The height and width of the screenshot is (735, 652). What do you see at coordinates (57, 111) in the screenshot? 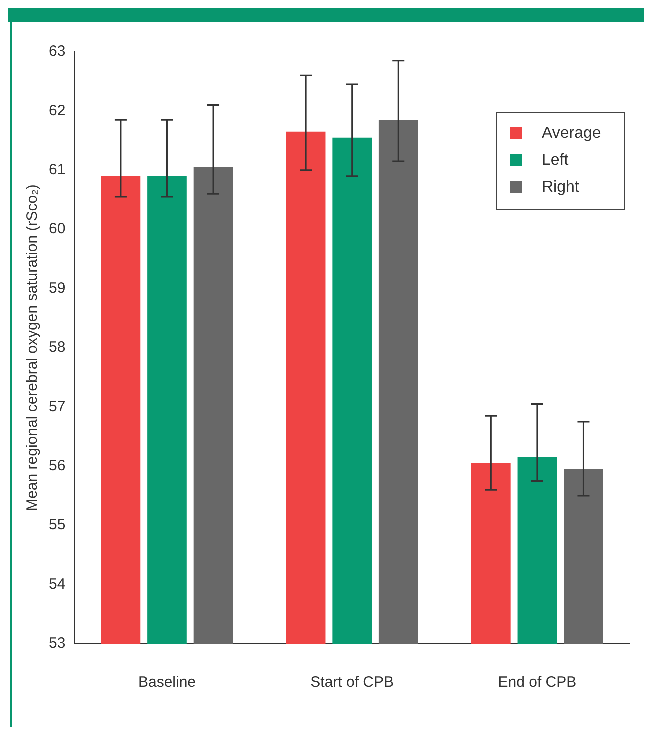
I see `y-tick-label: 62` at bounding box center [57, 111].